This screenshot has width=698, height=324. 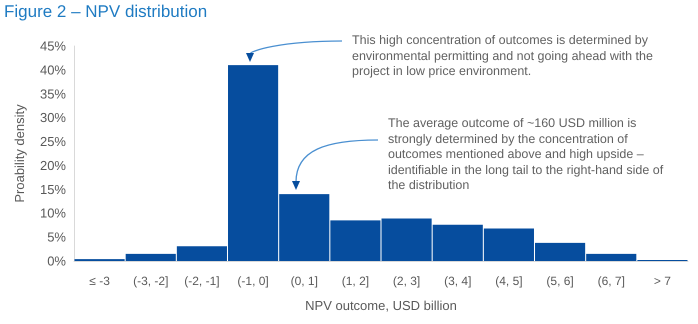 What do you see at coordinates (53, 46) in the screenshot?
I see `y-tick-label: 45%` at bounding box center [53, 46].